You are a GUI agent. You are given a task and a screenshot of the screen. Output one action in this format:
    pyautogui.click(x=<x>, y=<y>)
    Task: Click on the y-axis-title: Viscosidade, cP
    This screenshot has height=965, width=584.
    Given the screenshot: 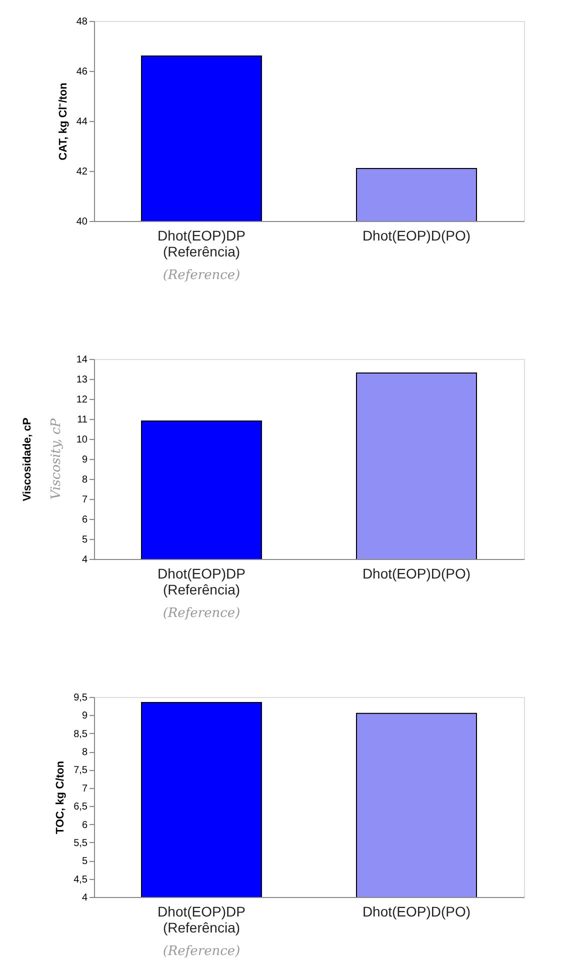 What is the action you would take?
    pyautogui.click(x=27, y=460)
    